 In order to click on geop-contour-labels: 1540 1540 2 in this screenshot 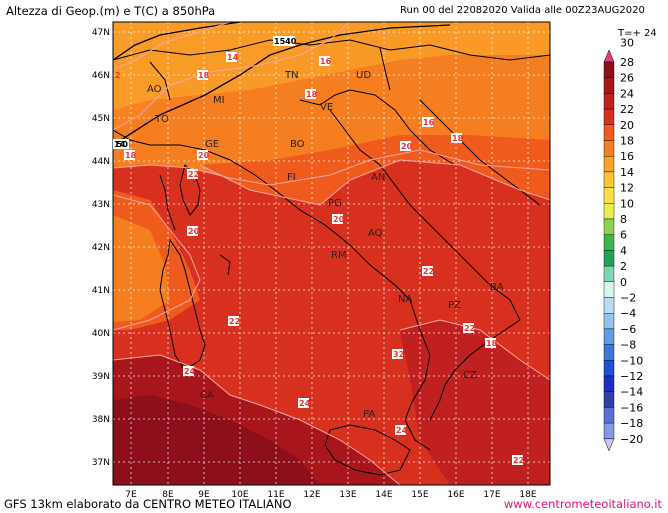, I will do `click(205, 92)`.